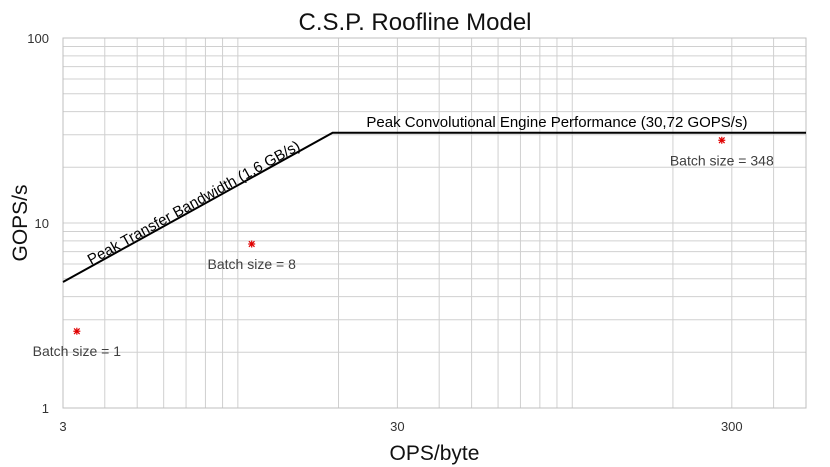 The height and width of the screenshot is (467, 830). I want to click on x-tick-labels: 3 30 300, so click(400, 426).